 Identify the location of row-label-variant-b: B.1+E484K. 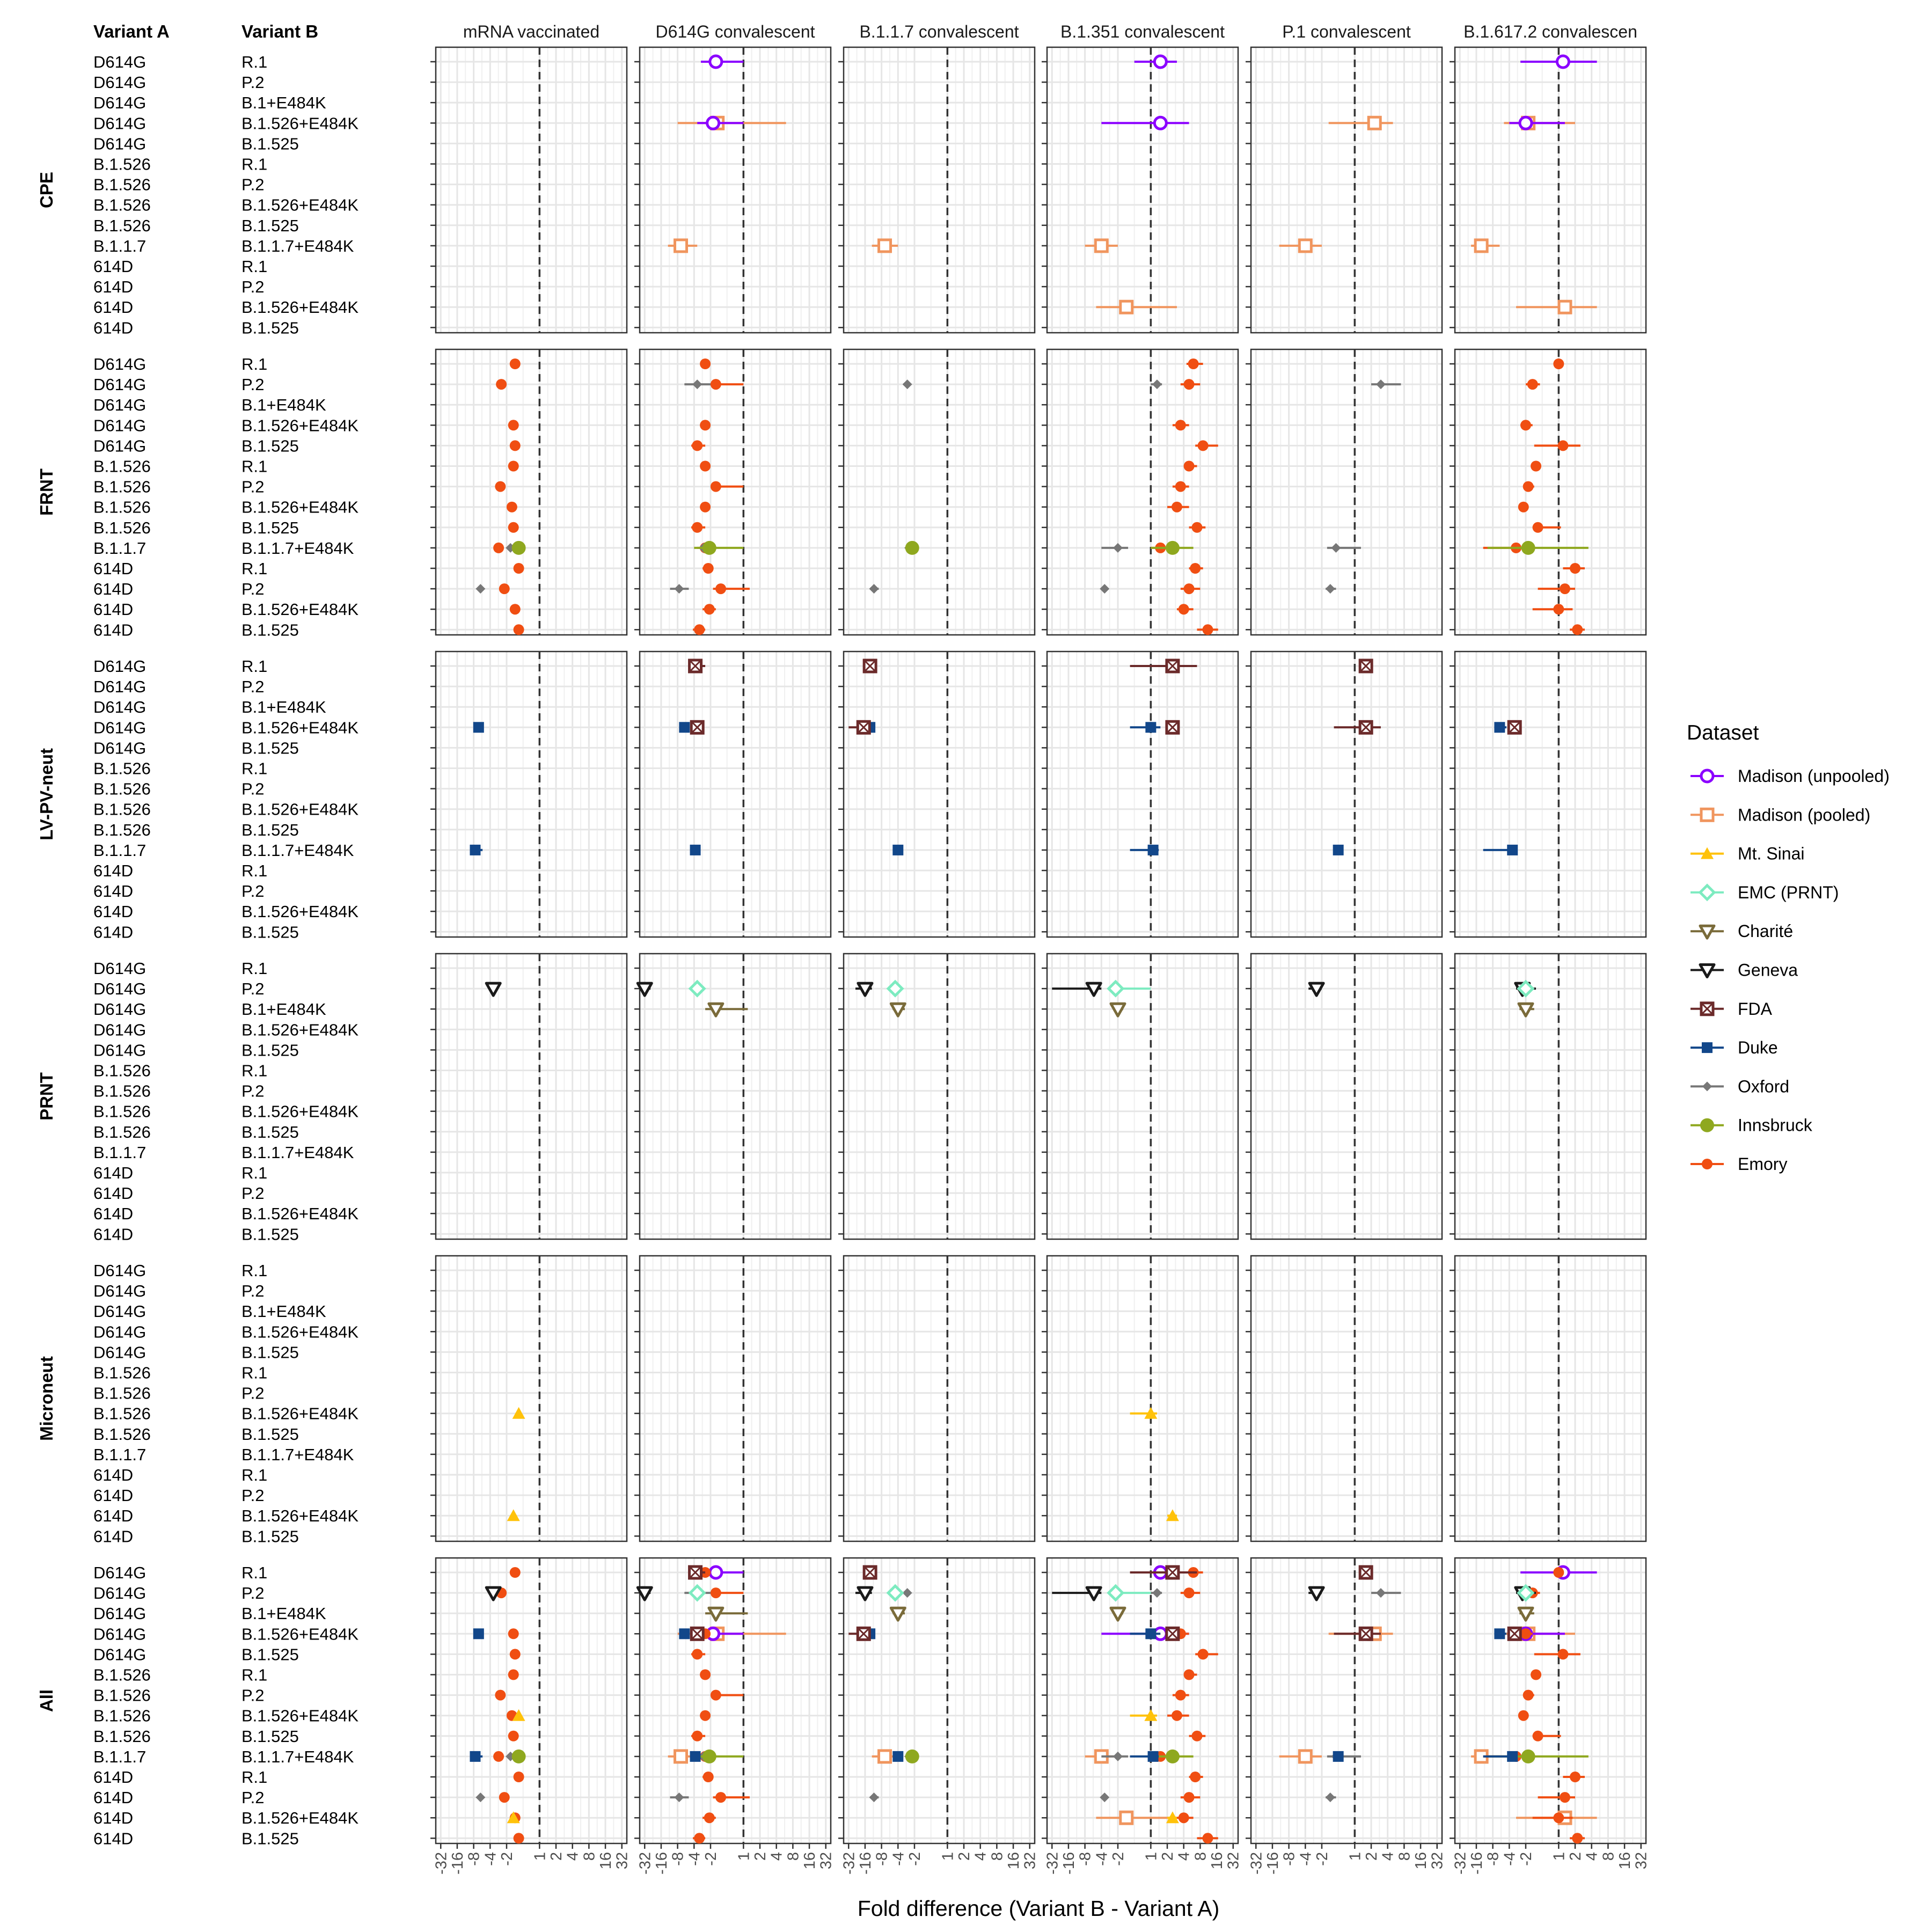
(283, 102).